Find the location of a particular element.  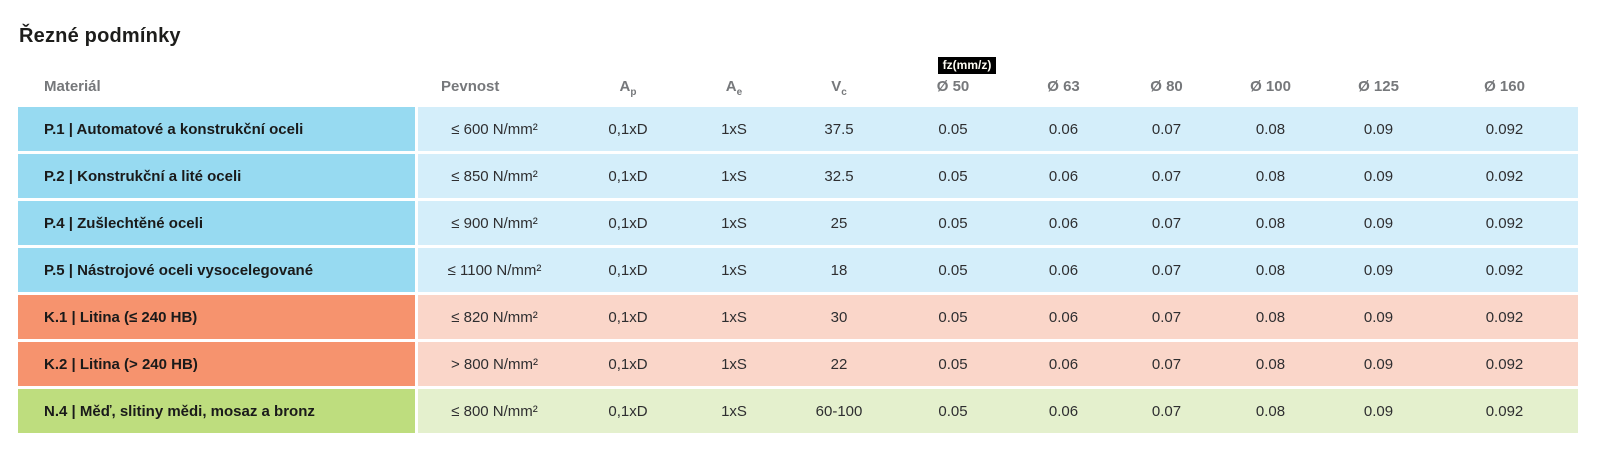

col-header-diameter-63: Ø 63 is located at coordinates (1063, 86).